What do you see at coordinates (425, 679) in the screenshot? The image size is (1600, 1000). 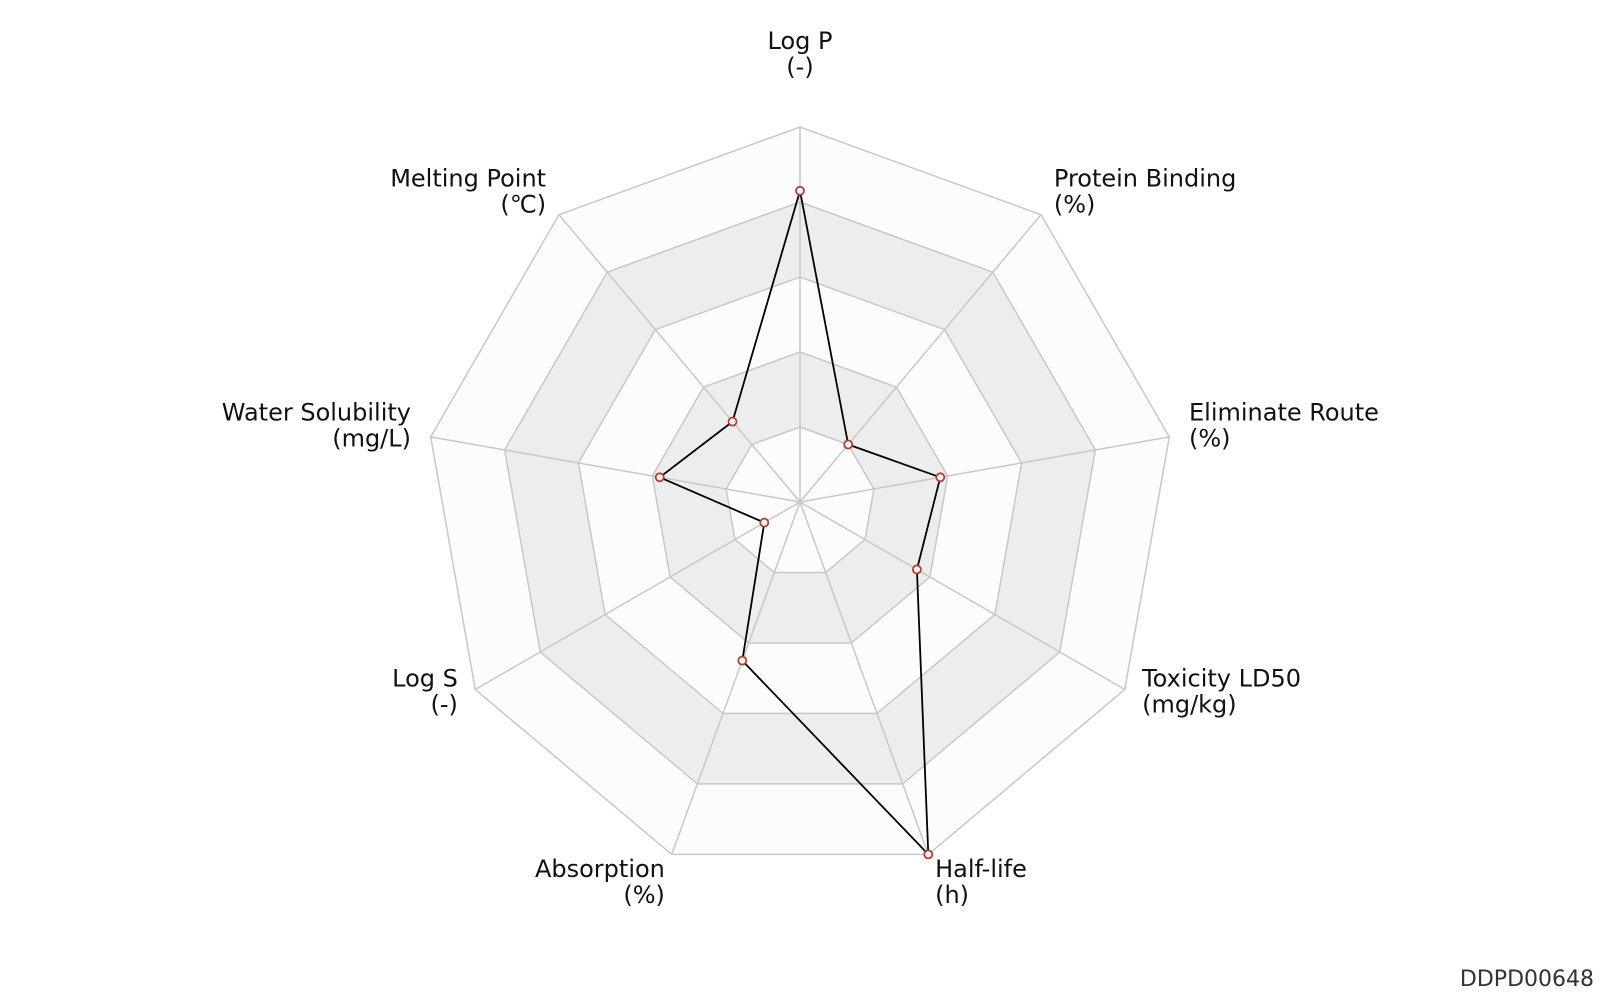 I see `axis-name: Log S` at bounding box center [425, 679].